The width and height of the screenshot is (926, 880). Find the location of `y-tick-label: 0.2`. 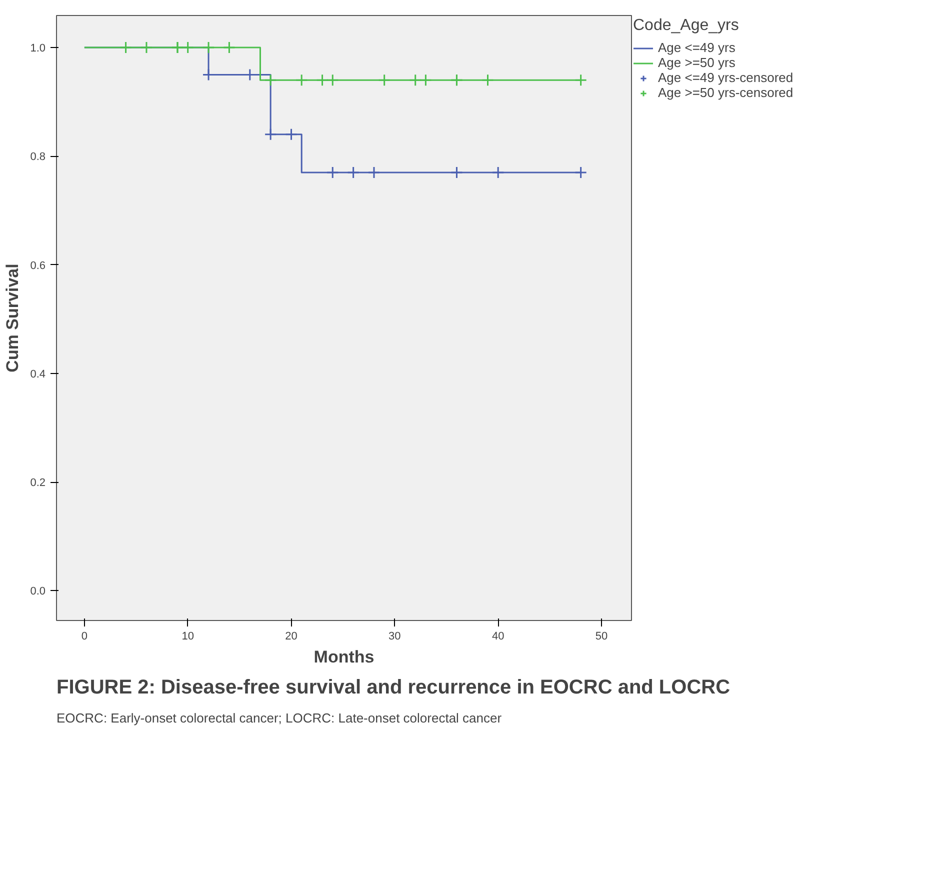

y-tick-label: 0.2 is located at coordinates (38, 483).